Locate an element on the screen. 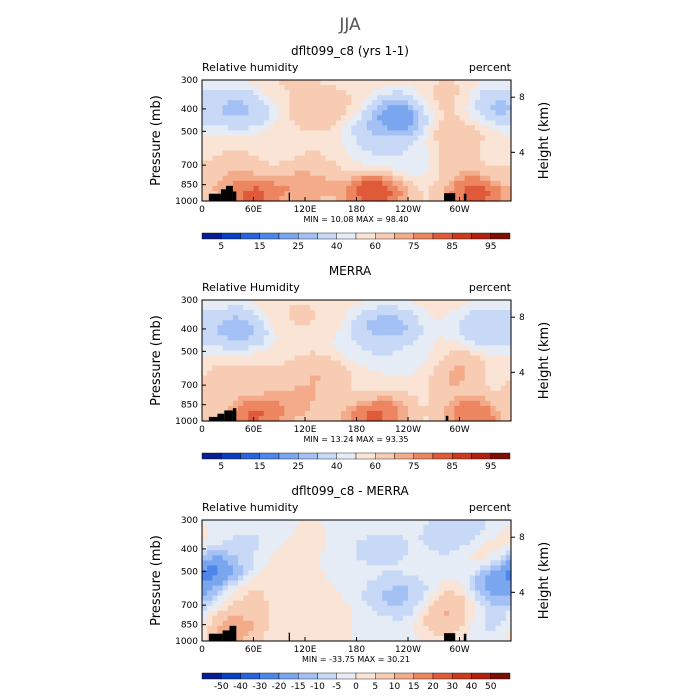  x-tick-label: 120E is located at coordinates (305, 210).